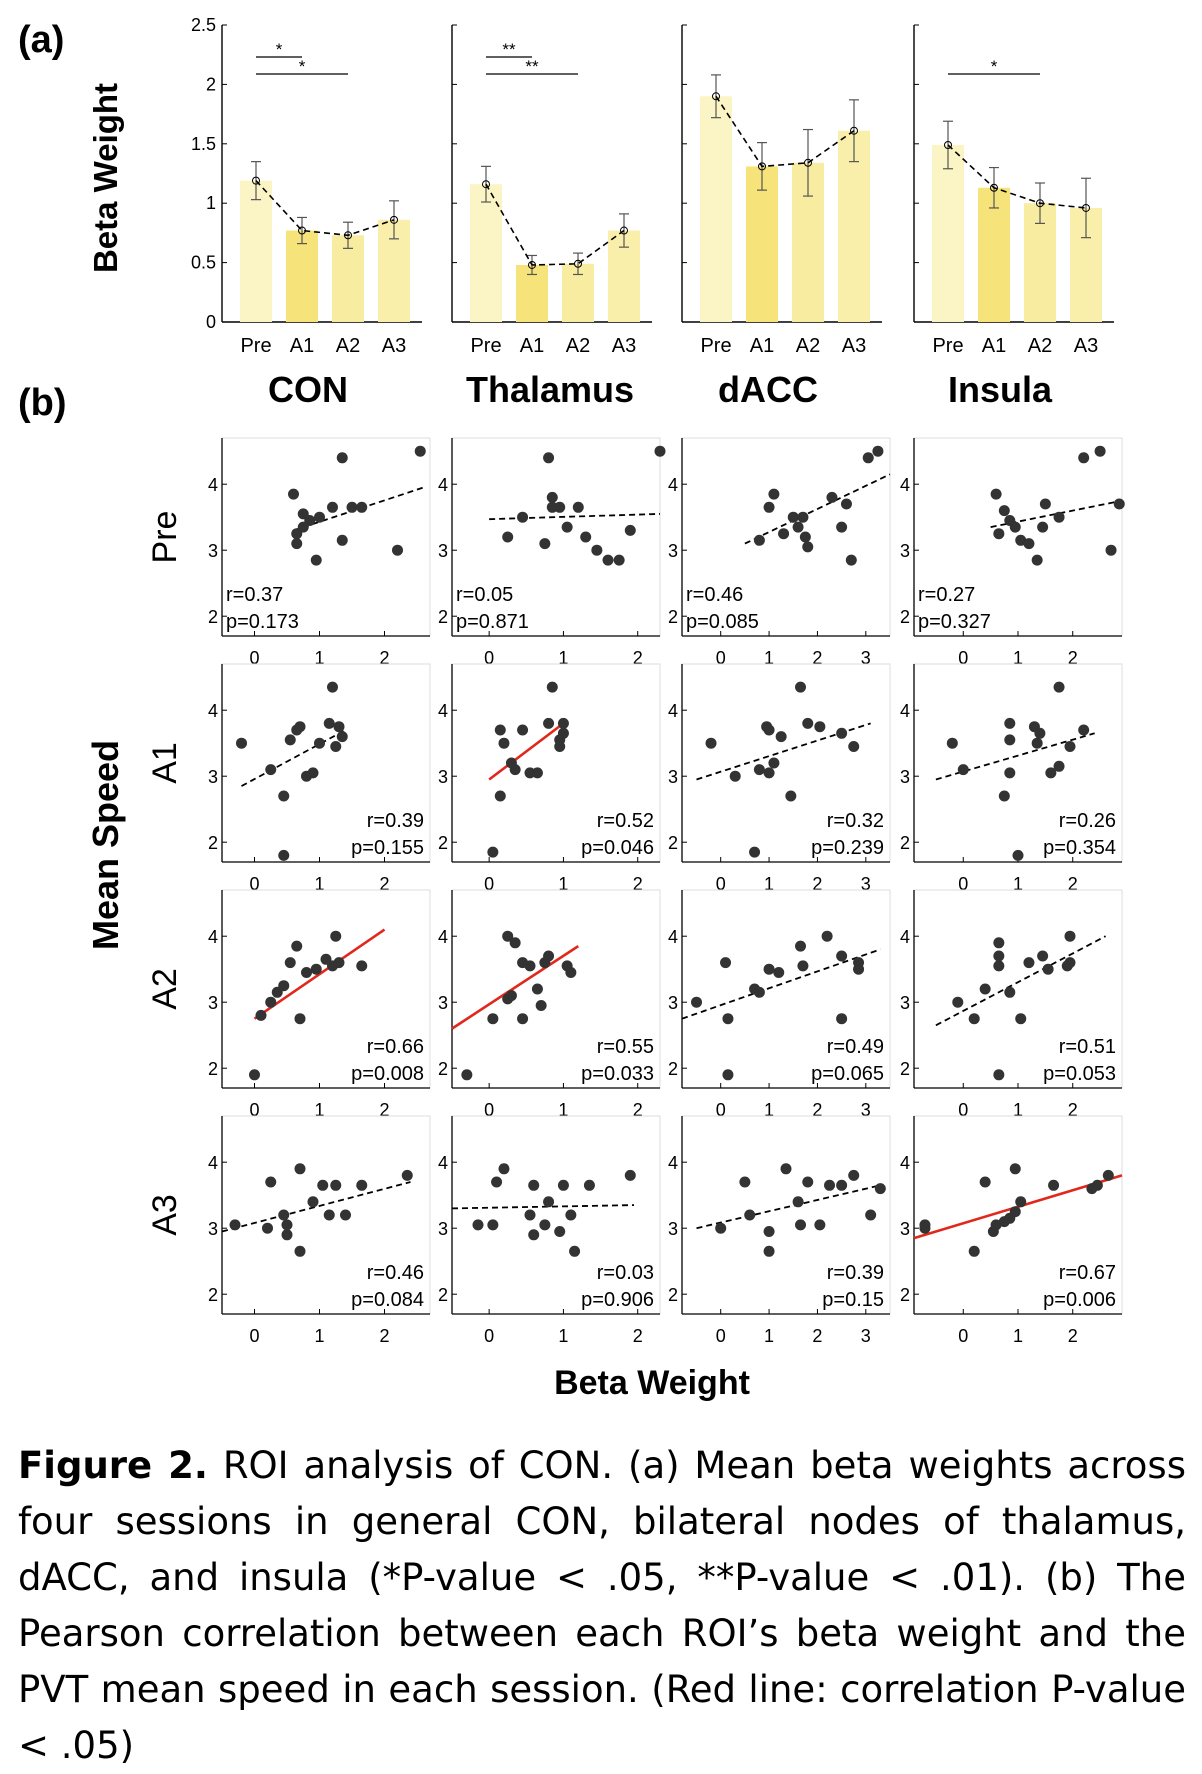  Describe the element at coordinates (575, 517) in the screenshot. I see `regression-line` at that location.